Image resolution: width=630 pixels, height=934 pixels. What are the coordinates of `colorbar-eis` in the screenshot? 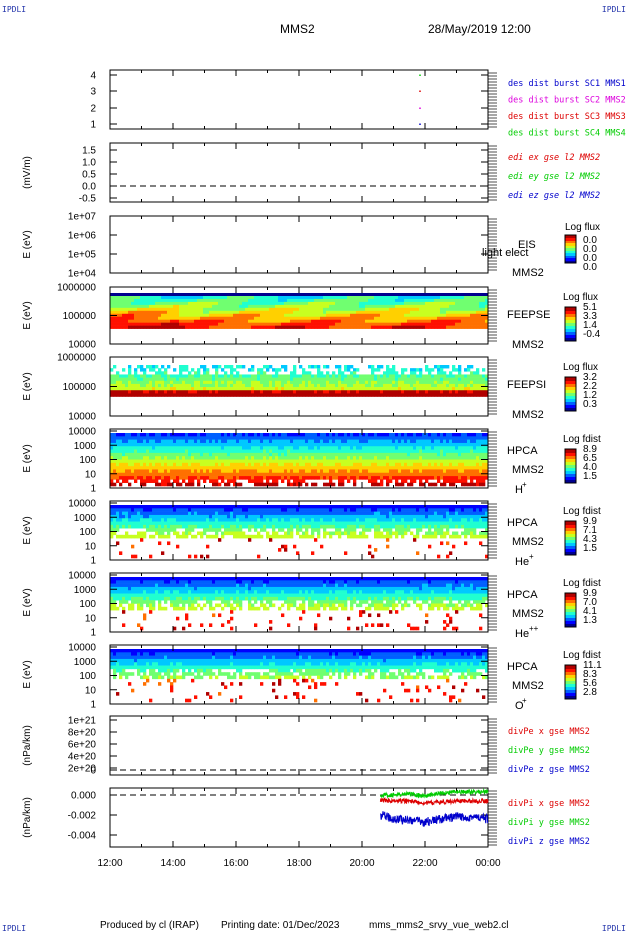 It's located at (570, 249).